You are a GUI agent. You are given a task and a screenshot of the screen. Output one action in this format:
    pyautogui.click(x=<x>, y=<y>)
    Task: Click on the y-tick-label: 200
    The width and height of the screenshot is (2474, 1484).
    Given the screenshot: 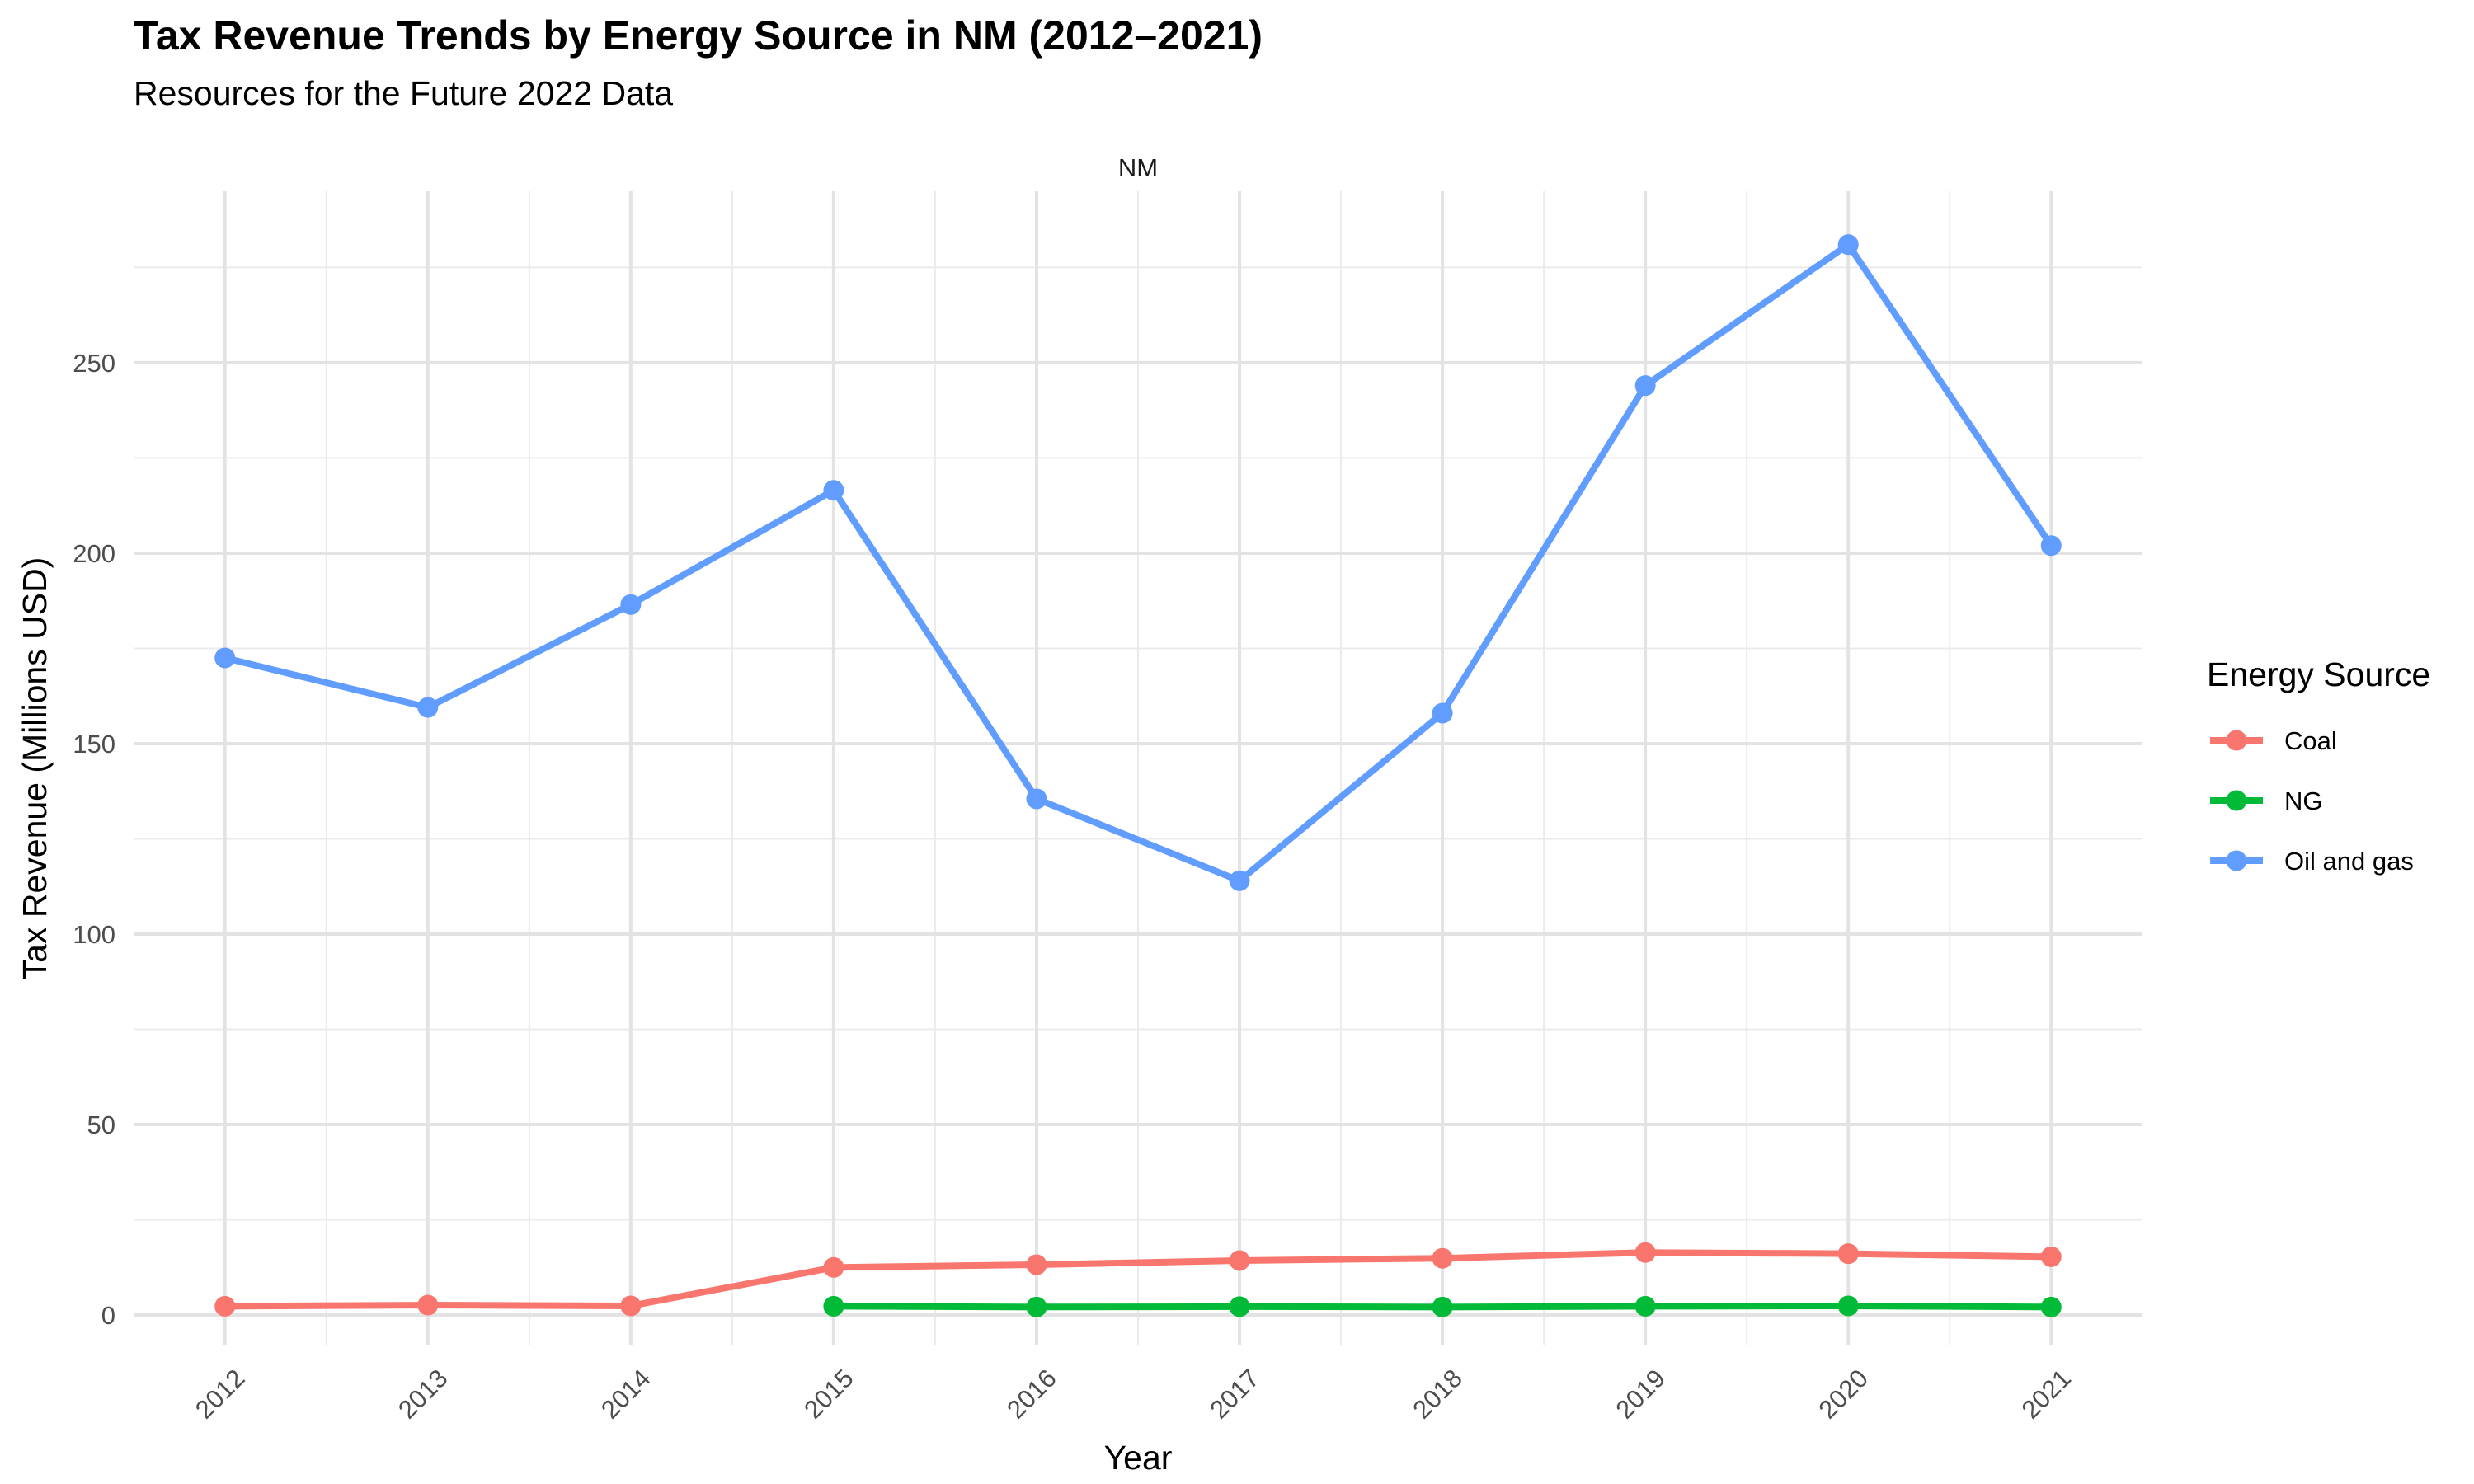 What is the action you would take?
    pyautogui.click(x=94, y=553)
    